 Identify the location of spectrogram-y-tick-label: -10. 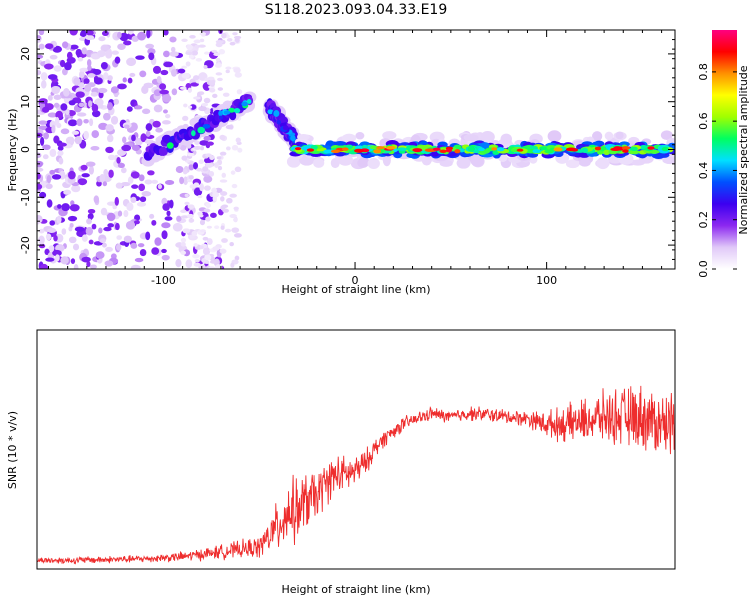
(25, 197).